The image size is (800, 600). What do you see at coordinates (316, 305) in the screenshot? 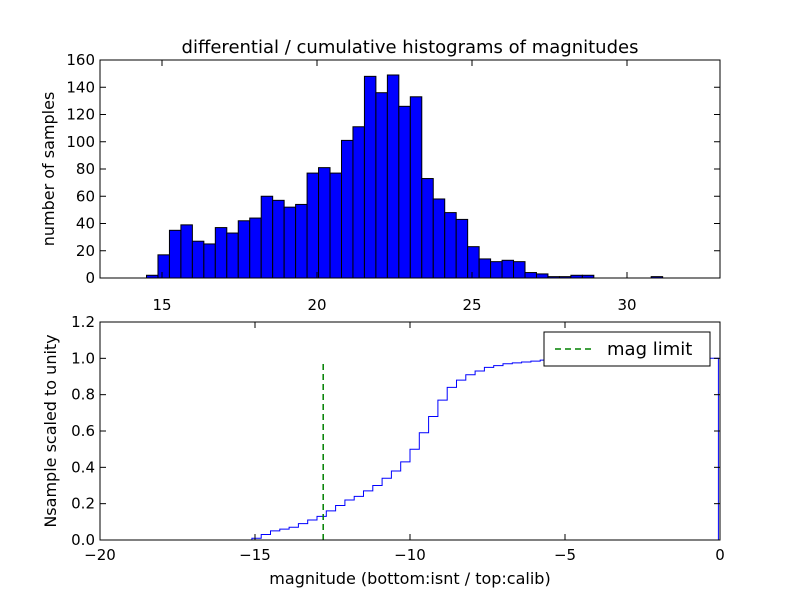
I see `x-tick-label: 20` at bounding box center [316, 305].